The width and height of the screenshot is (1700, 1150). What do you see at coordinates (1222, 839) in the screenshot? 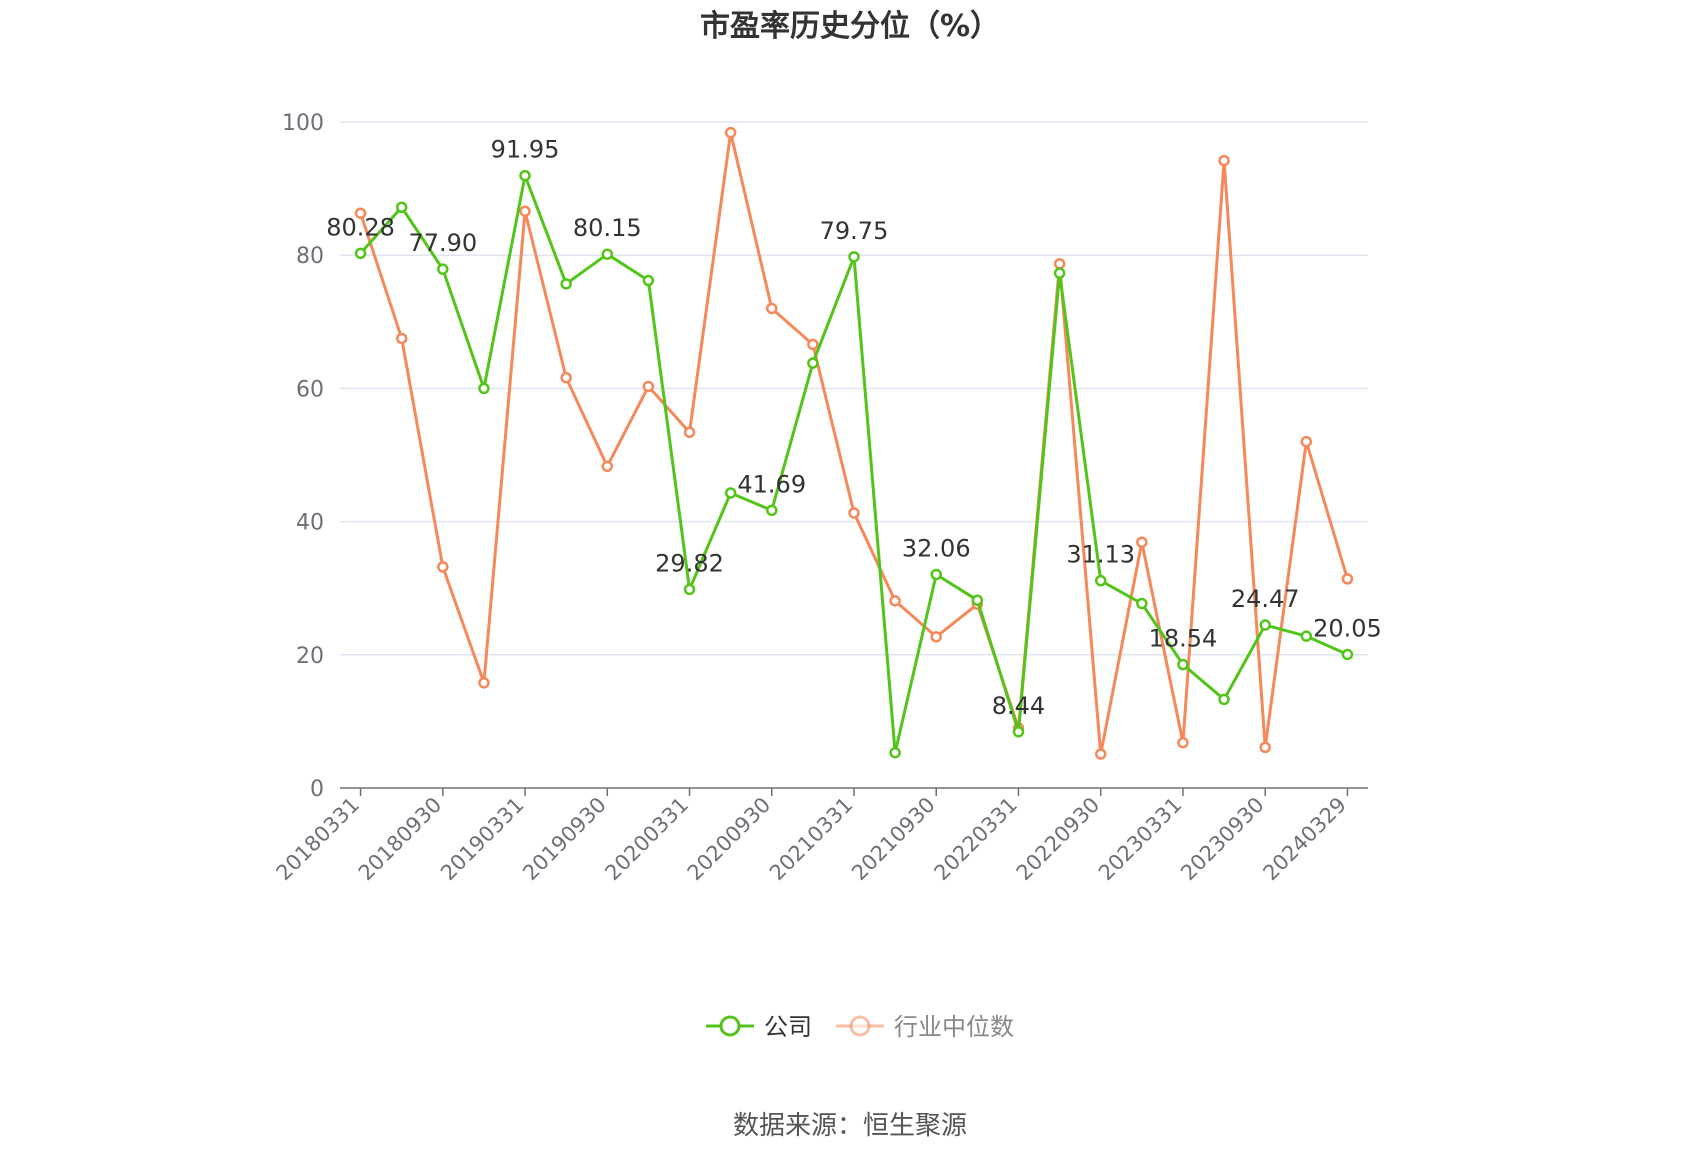
I see `x-tick-label: 20230930` at bounding box center [1222, 839].